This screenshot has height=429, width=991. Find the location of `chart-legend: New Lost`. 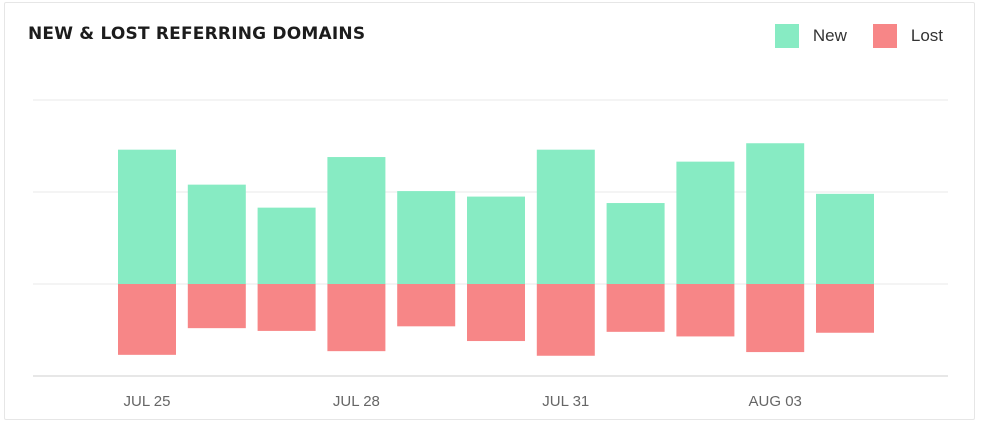

chart-legend: New Lost is located at coordinates (846, 36).